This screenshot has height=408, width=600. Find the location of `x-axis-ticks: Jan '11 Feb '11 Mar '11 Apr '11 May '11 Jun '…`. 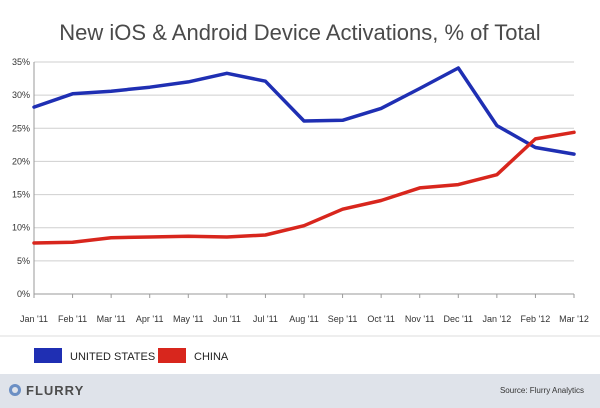

x-axis-ticks: Jan '11 Feb '11 Mar '11 Apr '11 May '11 Jun '… is located at coordinates (304, 309).